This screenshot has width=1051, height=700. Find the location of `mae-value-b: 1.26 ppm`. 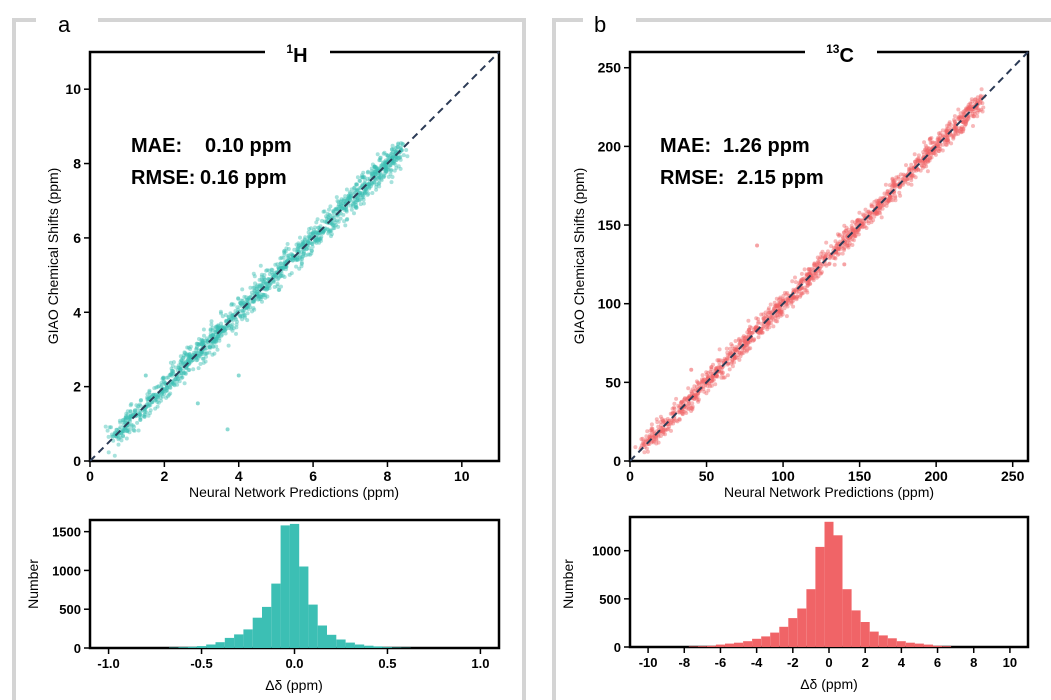

mae-value-b: 1.26 ppm is located at coordinates (766, 146).